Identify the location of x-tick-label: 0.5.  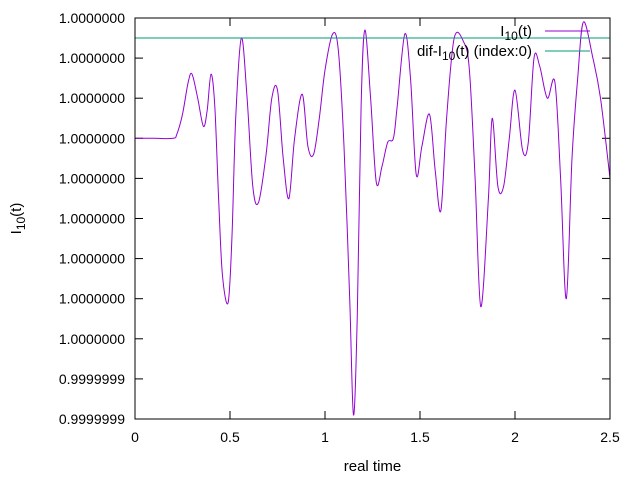
(230, 437).